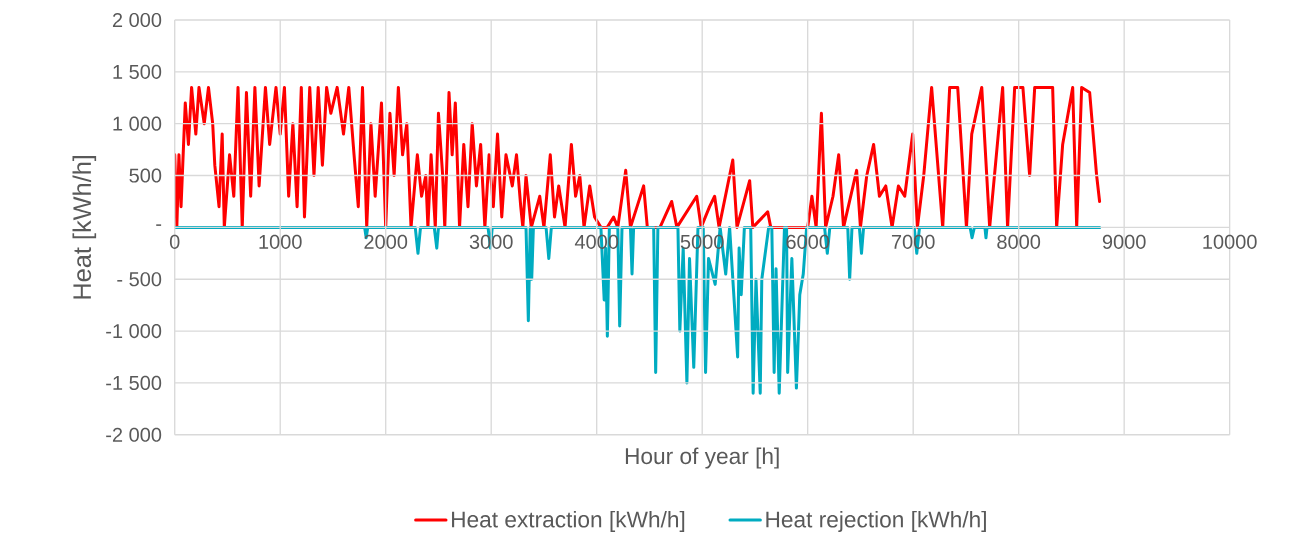 The width and height of the screenshot is (1291, 545). Describe the element at coordinates (145, 175) in the screenshot. I see `y-tick-label: 500` at that location.